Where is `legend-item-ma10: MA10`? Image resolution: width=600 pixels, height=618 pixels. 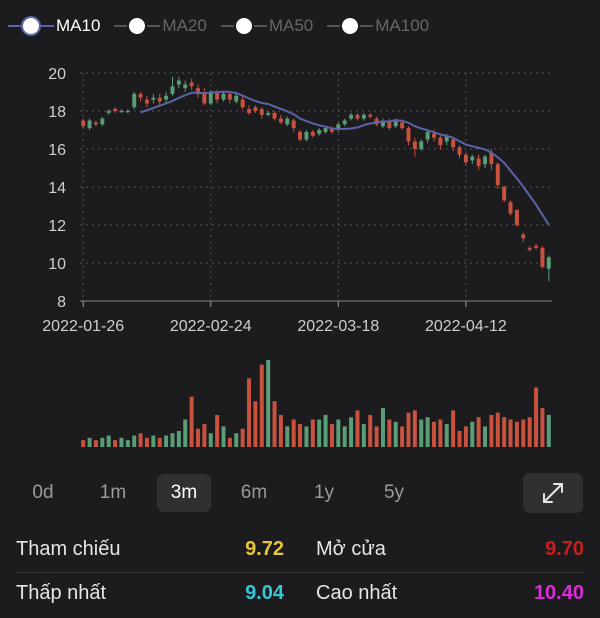
legend-item-ma10: MA10 is located at coordinates (54, 26).